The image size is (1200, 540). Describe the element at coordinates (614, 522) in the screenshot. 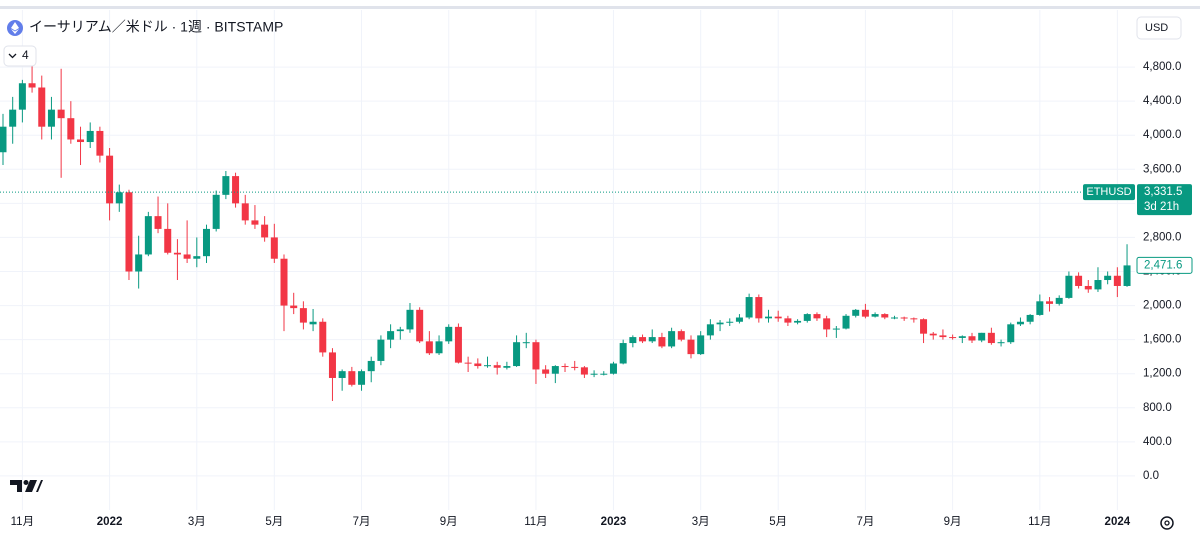

I see `x-tick-label: 2023` at that location.